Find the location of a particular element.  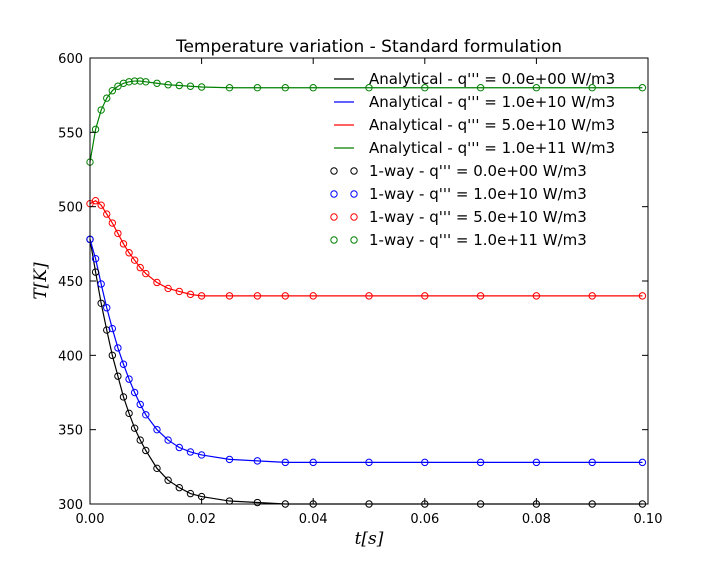

legend-label: 1-way - q''' = 1.0e+11 W/m3 is located at coordinates (478, 240).